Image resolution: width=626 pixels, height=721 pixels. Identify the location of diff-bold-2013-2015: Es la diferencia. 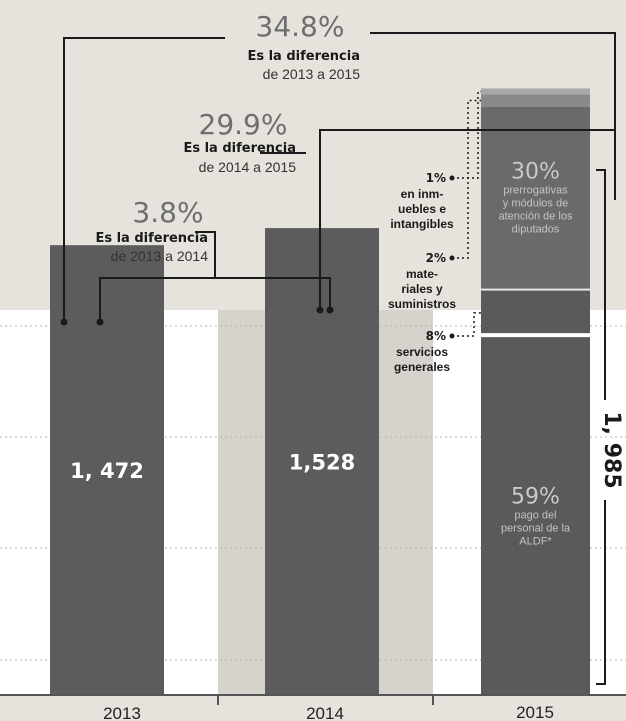
(303, 56).